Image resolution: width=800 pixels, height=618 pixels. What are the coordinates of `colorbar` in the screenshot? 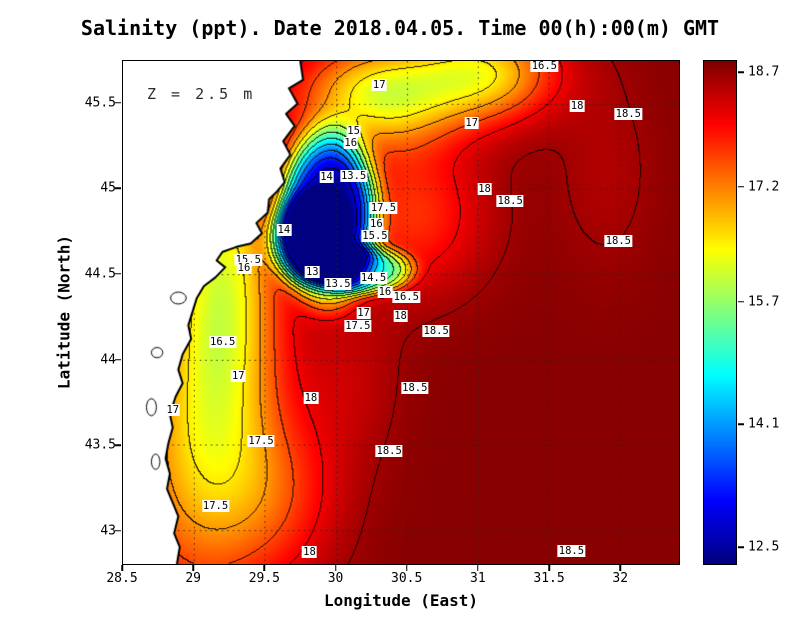 It's located at (720, 312).